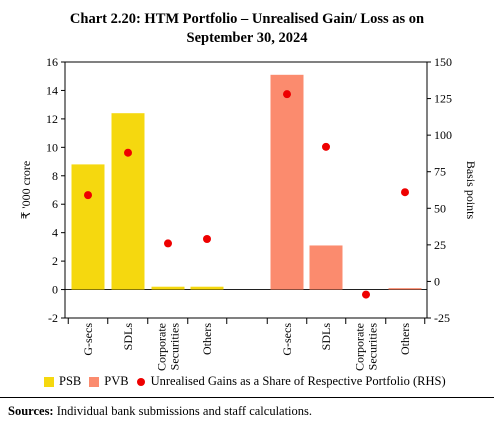  What do you see at coordinates (287, 339) in the screenshot?
I see `x-label-pvb-0: G-secs` at bounding box center [287, 339].